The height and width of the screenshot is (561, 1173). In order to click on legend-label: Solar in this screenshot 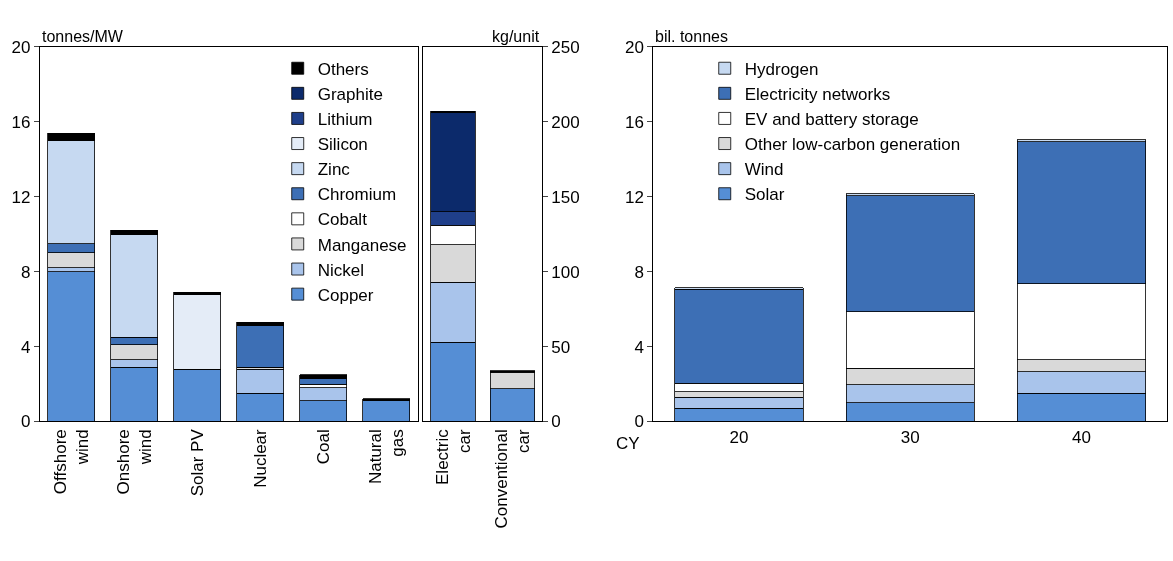, I will do `click(764, 195)`.